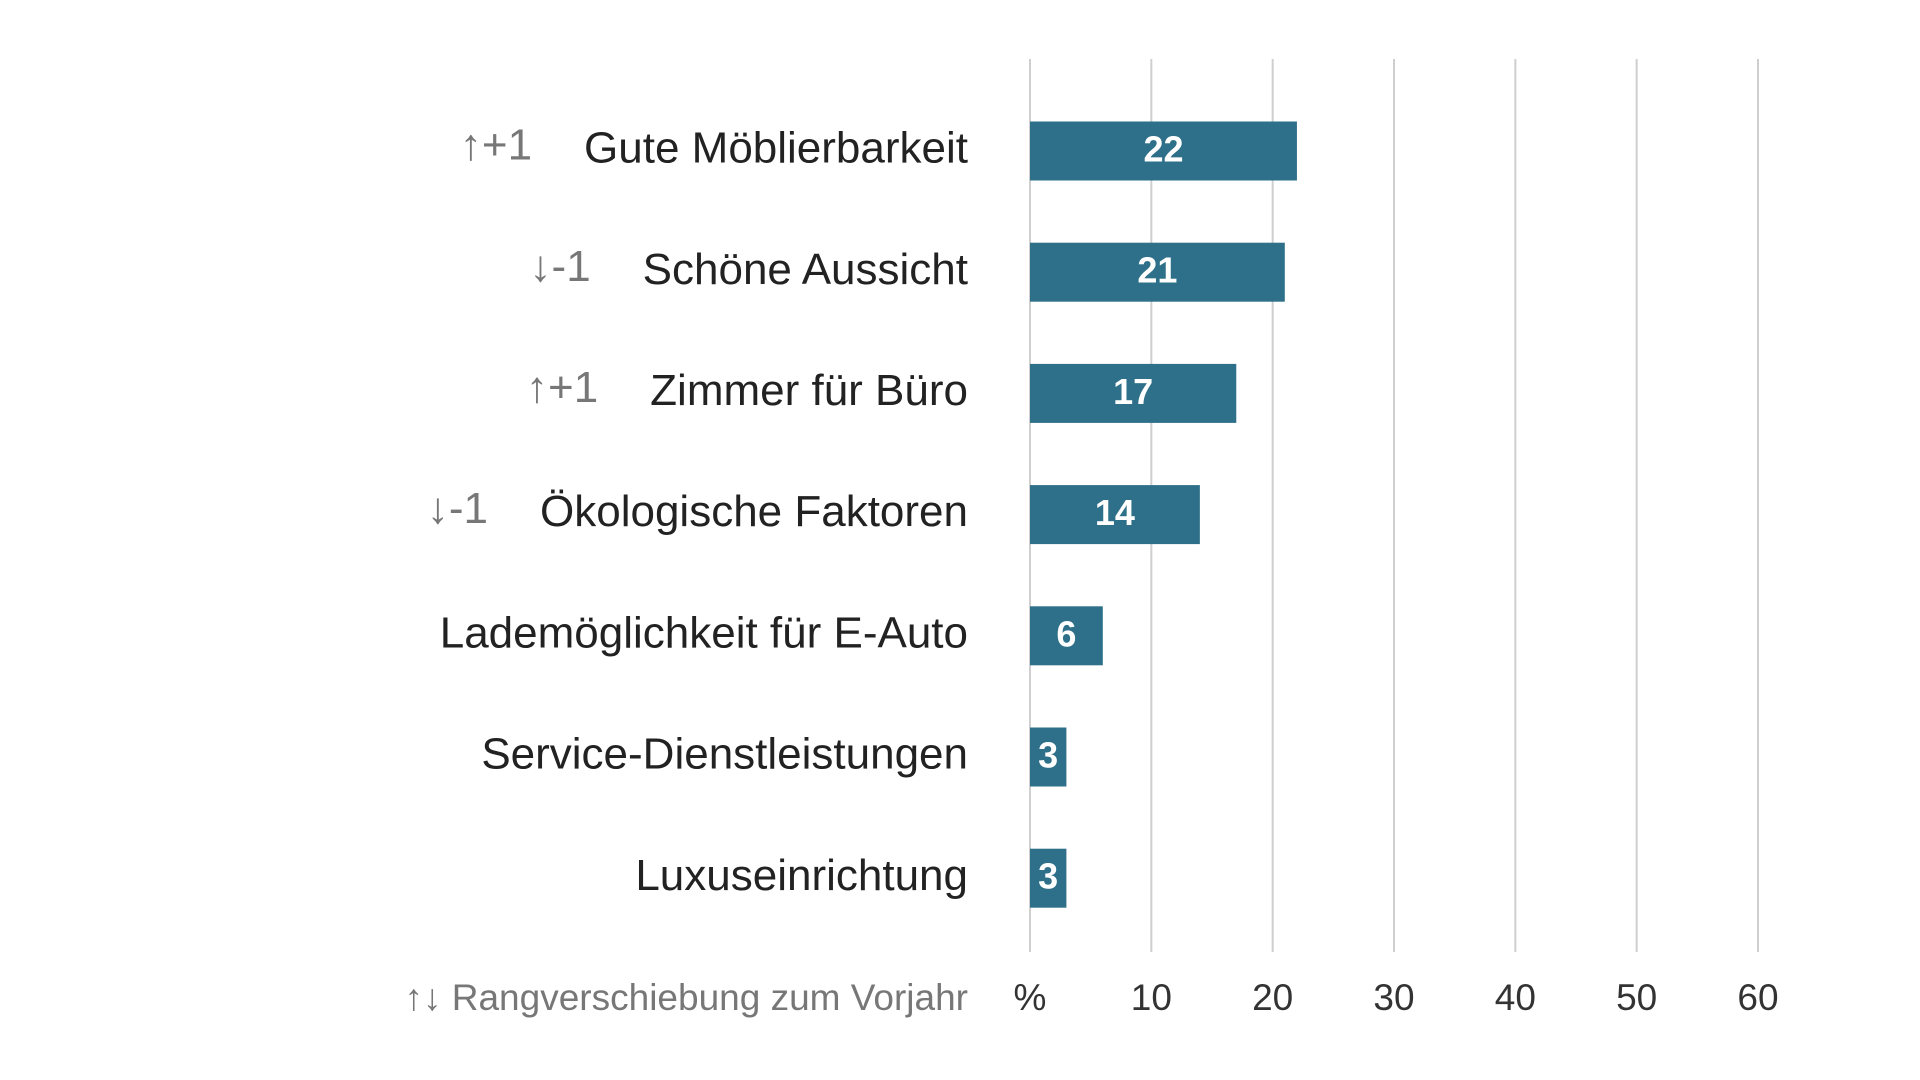 Image resolution: width=1920 pixels, height=1080 pixels. Describe the element at coordinates (1757, 997) in the screenshot. I see `x-tick-label: 60` at that location.